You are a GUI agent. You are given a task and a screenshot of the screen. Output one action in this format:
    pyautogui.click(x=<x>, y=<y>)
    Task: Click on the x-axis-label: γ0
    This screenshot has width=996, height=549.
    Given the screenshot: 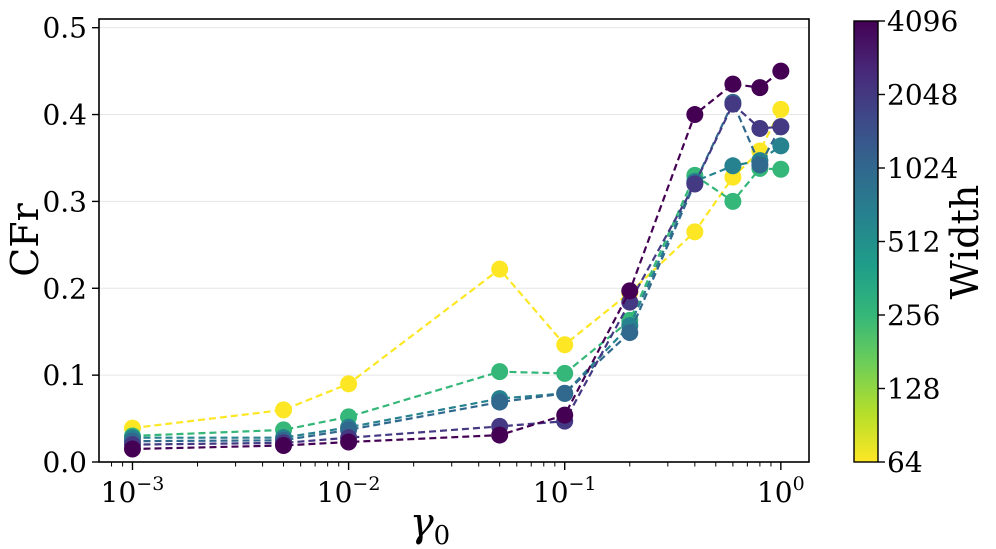 What is the action you would take?
    pyautogui.click(x=430, y=524)
    